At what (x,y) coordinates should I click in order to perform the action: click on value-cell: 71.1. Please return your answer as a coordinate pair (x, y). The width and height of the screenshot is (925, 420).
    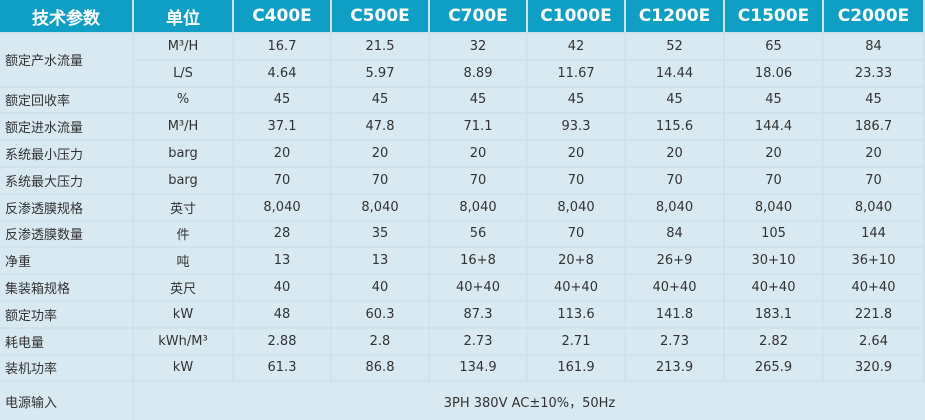
    Looking at the image, I should click on (478, 127).